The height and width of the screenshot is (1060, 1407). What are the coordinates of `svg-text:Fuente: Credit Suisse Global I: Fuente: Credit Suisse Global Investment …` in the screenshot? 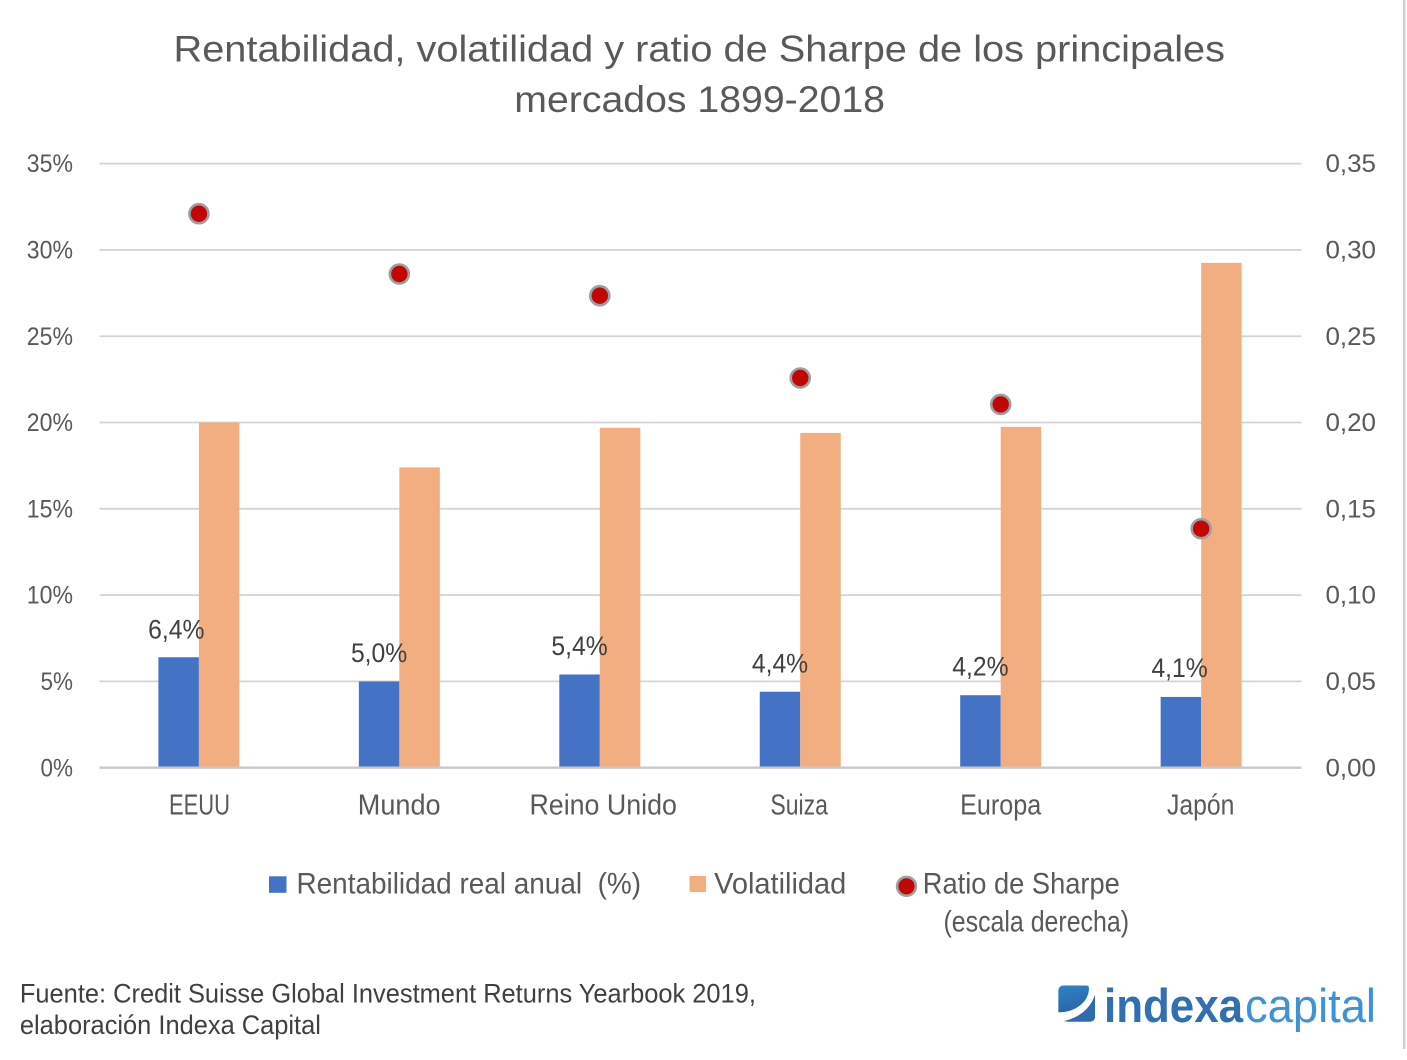 It's located at (388, 994).